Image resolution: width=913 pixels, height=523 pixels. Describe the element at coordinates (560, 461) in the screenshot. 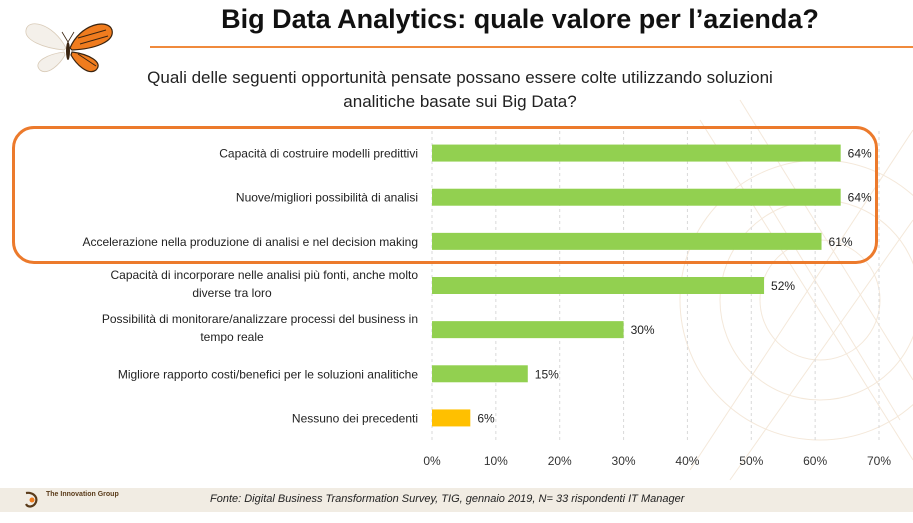

I see `x-tick-label-2: 20%` at that location.